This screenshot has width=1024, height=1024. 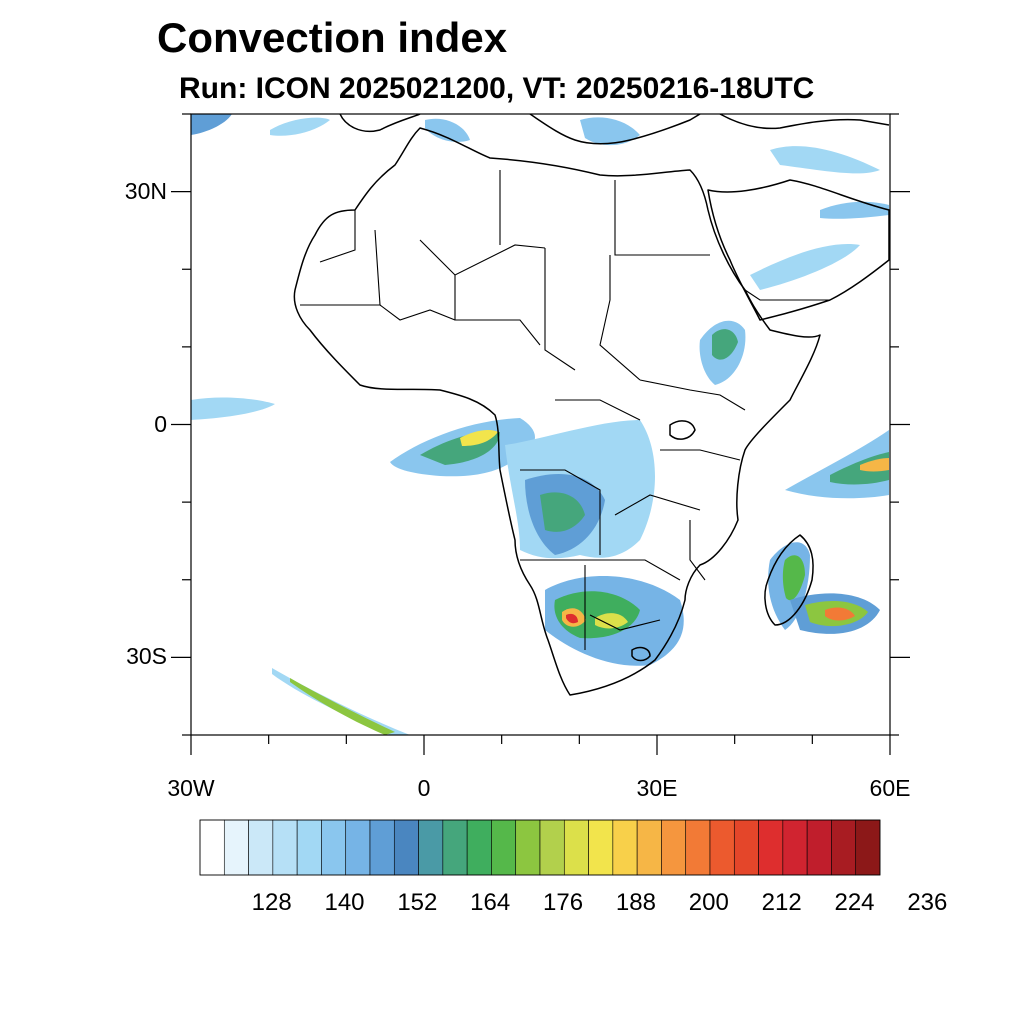 I want to click on colorbar-tick-label: 128, so click(x=271, y=902).